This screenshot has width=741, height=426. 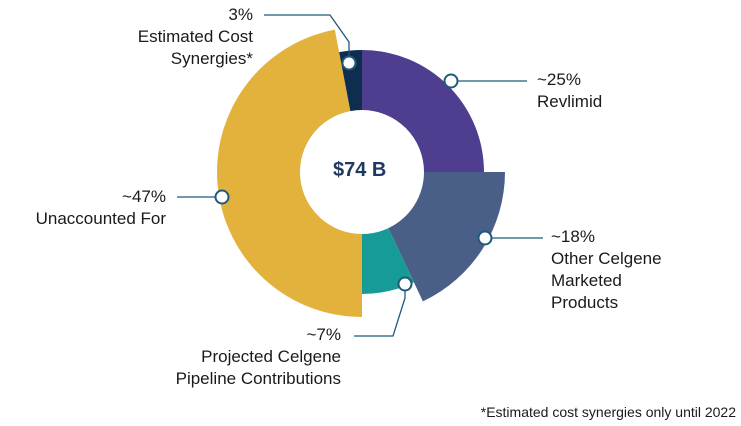 I want to click on slice-label-synergies: 3% Estimated Cost Synergies*, so click(x=195, y=37).